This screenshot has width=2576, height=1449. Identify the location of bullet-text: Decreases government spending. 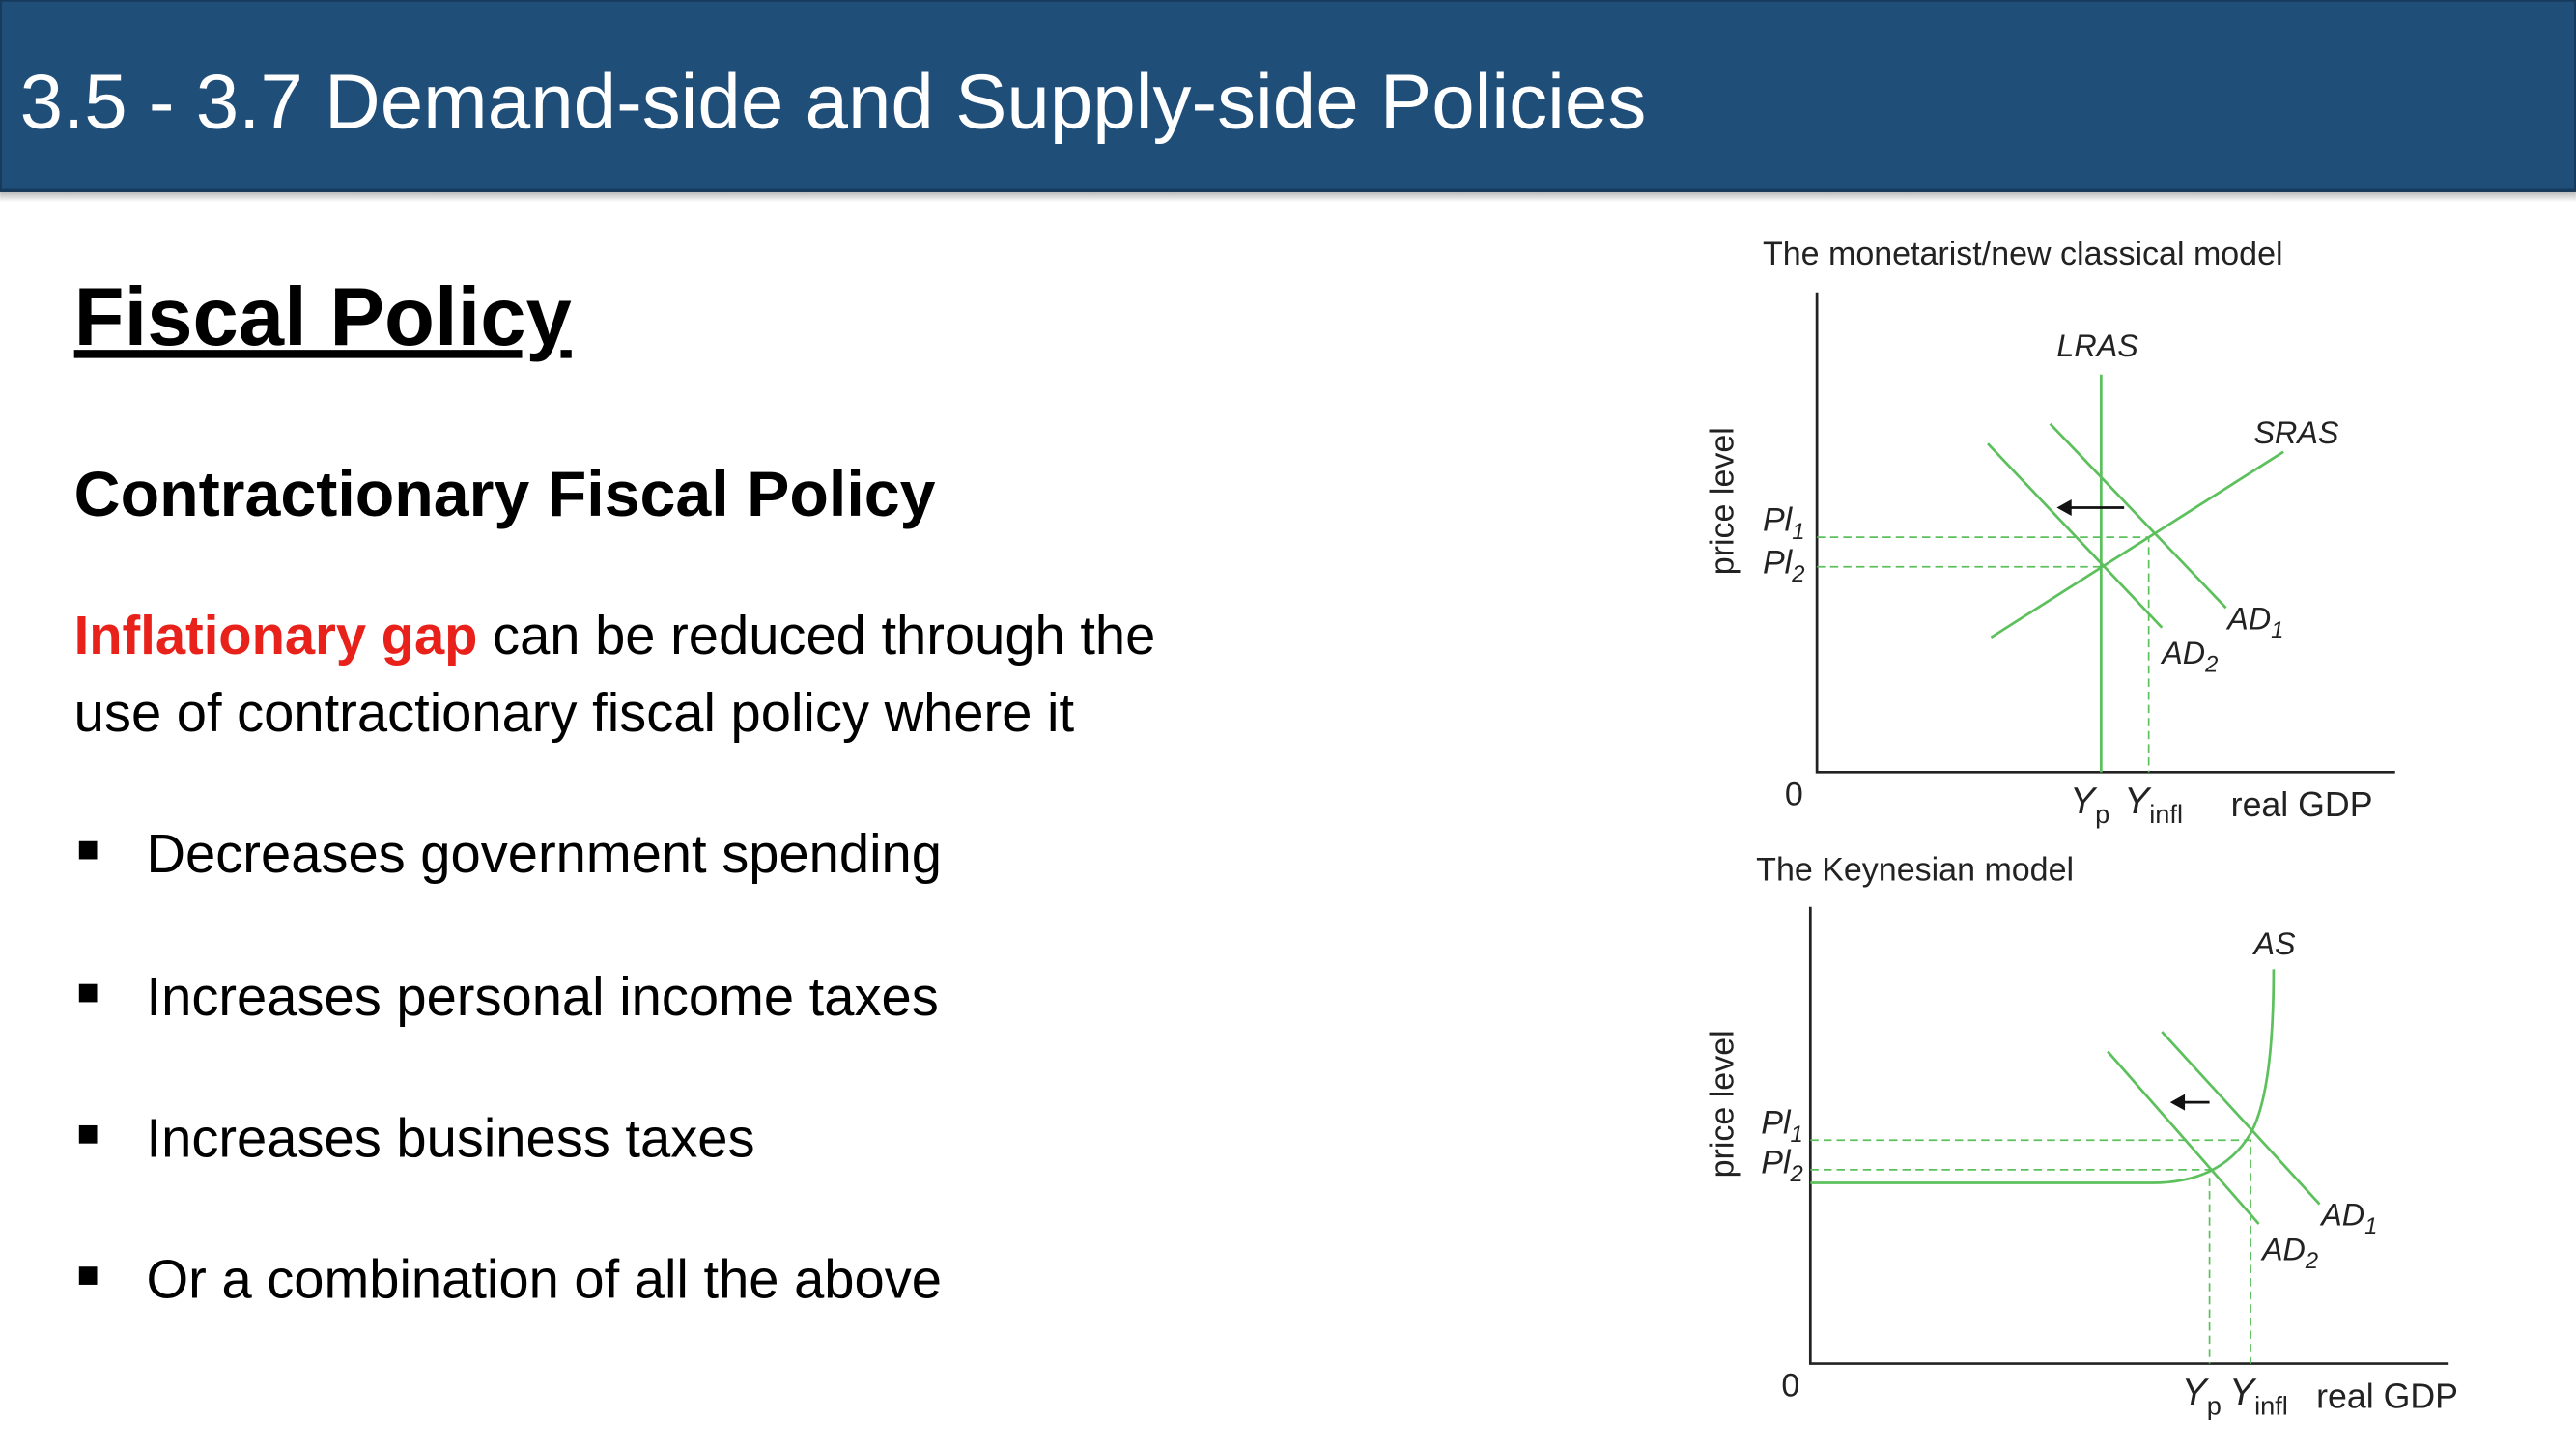
(544, 853).